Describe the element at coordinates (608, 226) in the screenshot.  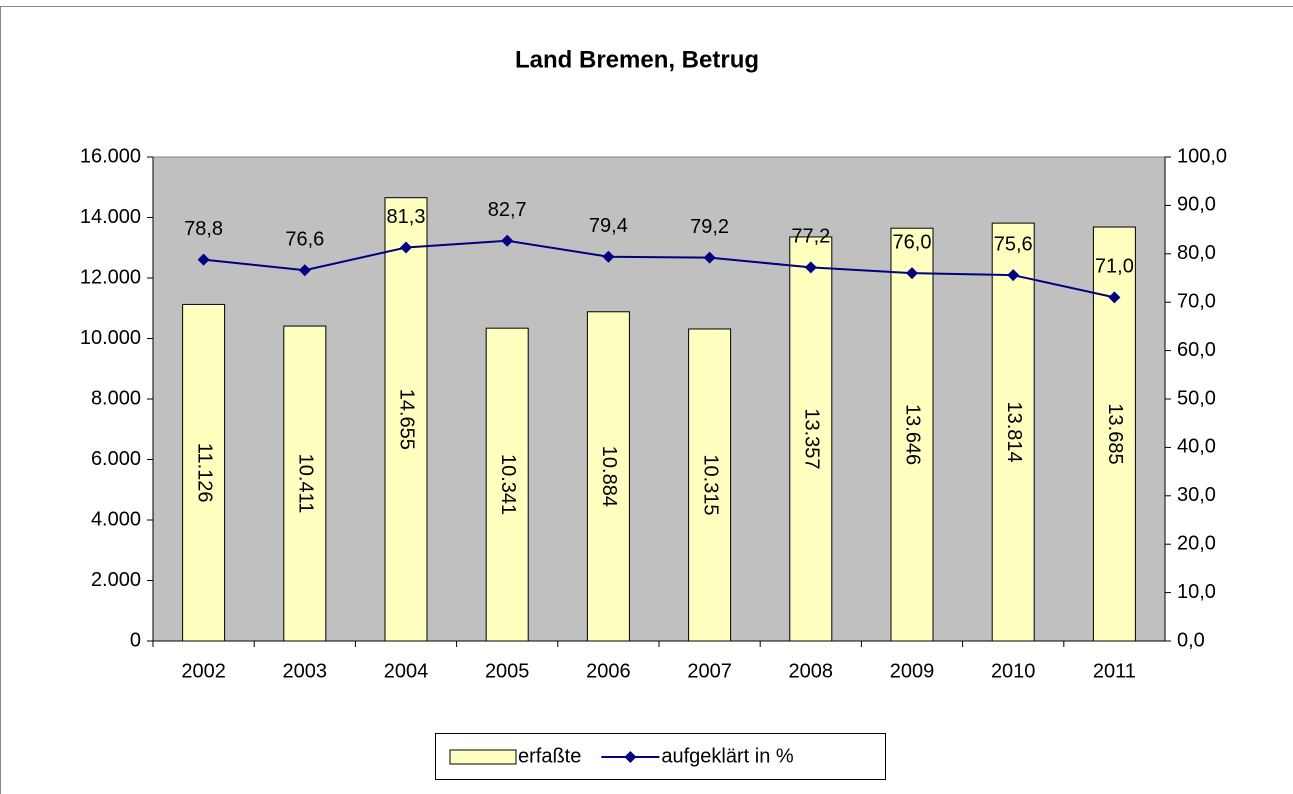
I see `line-value-label: 79,4` at that location.